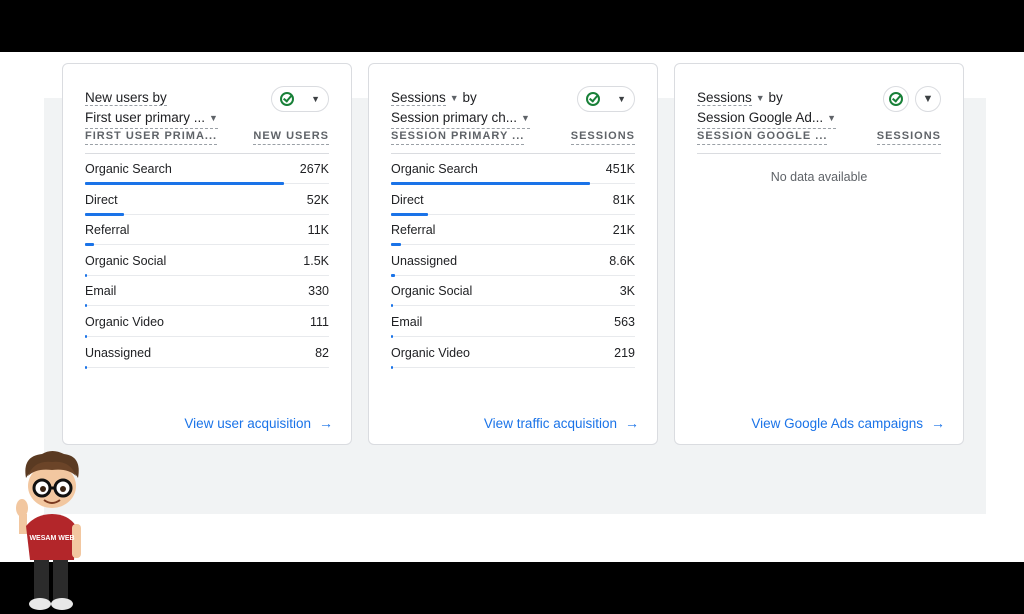  What do you see at coordinates (928, 99) in the screenshot?
I see `filter-button: ▼` at bounding box center [928, 99].